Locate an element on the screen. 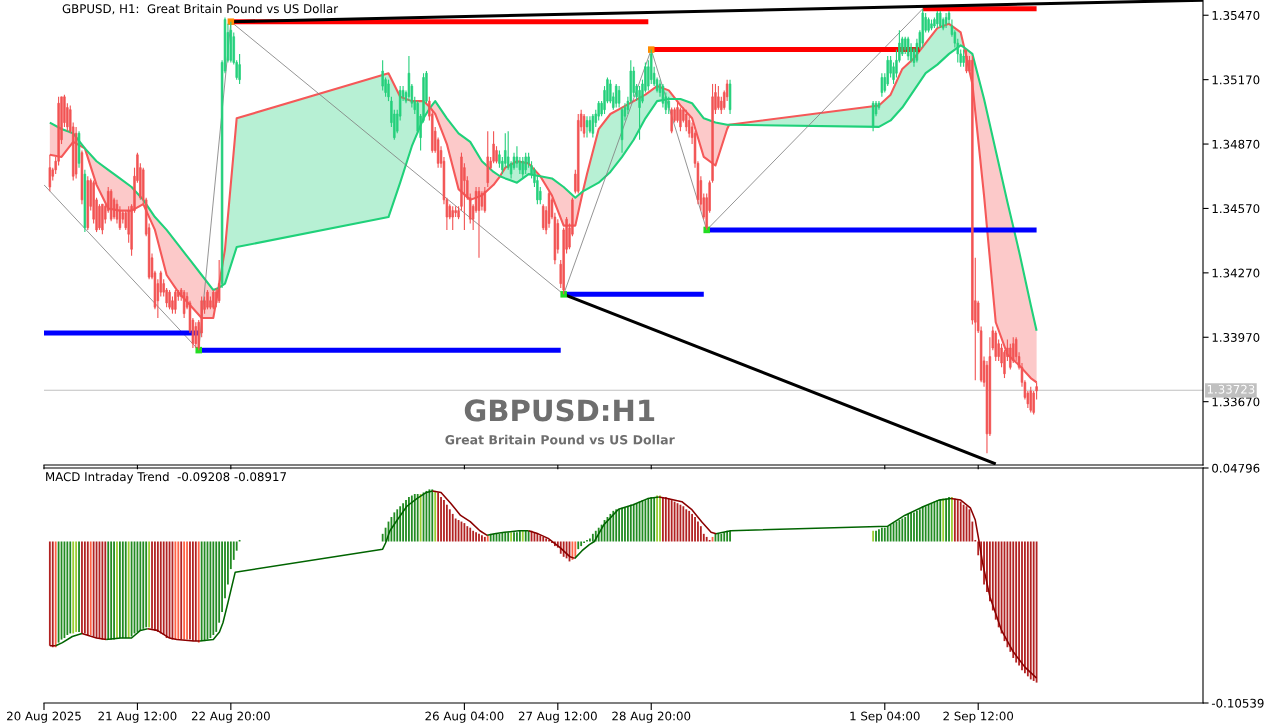  y-tick-label: 1.35170 is located at coordinates (1236, 80).